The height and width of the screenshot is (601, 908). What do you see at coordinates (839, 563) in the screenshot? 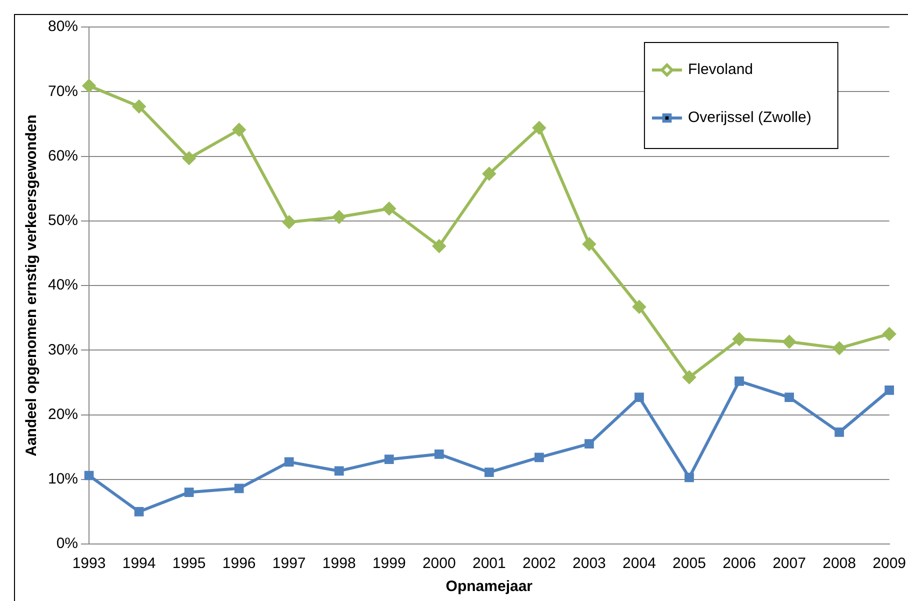
I see `x-tick-label: 2008` at bounding box center [839, 563].